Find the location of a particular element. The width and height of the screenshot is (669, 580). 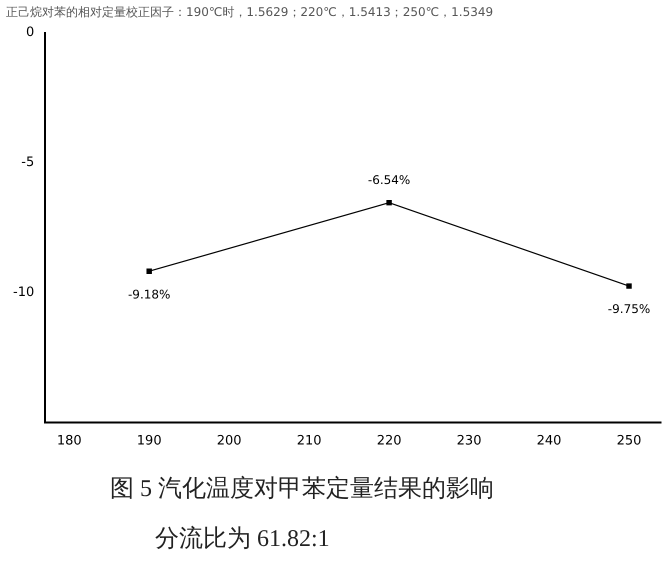

x-tick-label: 200 is located at coordinates (229, 441).